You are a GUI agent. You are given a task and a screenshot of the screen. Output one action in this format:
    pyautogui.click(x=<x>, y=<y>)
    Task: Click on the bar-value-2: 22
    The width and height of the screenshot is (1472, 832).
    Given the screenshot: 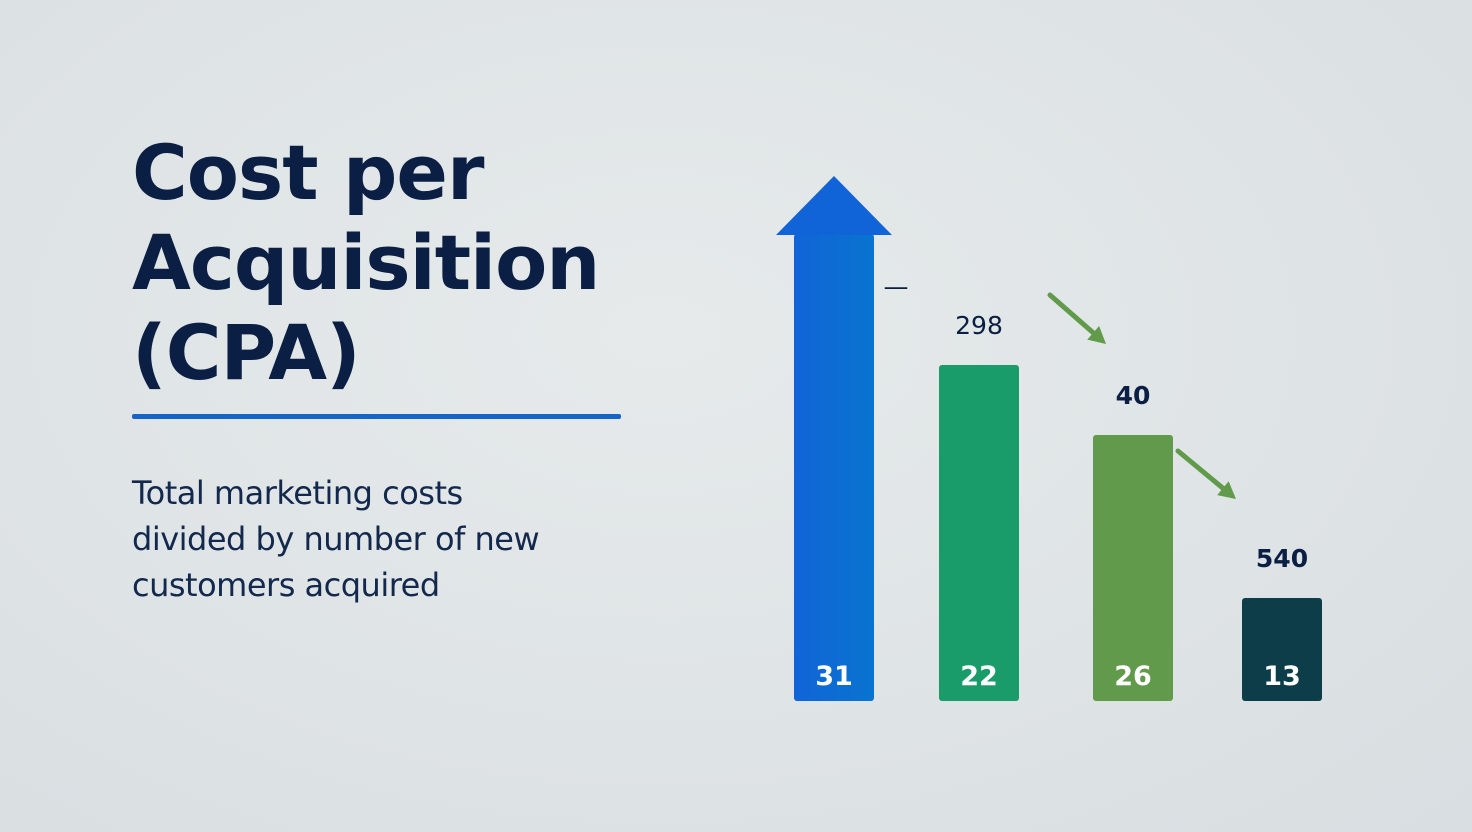 What is the action you would take?
    pyautogui.click(x=979, y=676)
    